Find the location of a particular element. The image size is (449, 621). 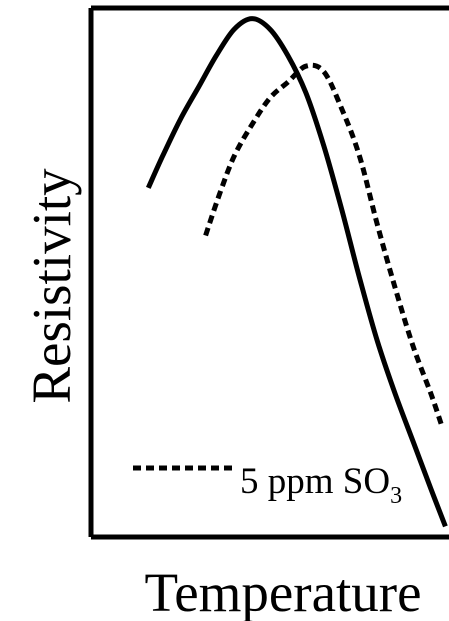

x-axis-label: Temperature is located at coordinates (282, 591).